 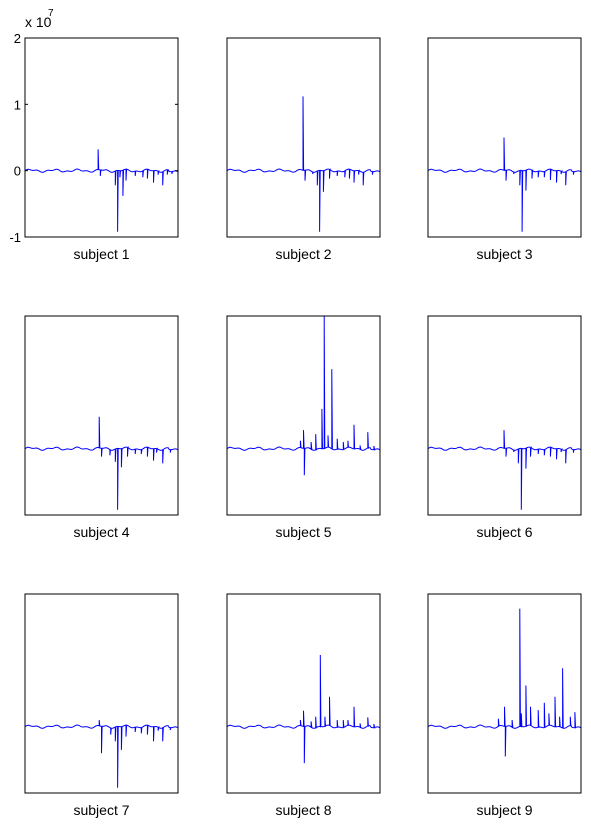 What do you see at coordinates (101, 532) in the screenshot?
I see `subject-label: subject 4` at bounding box center [101, 532].